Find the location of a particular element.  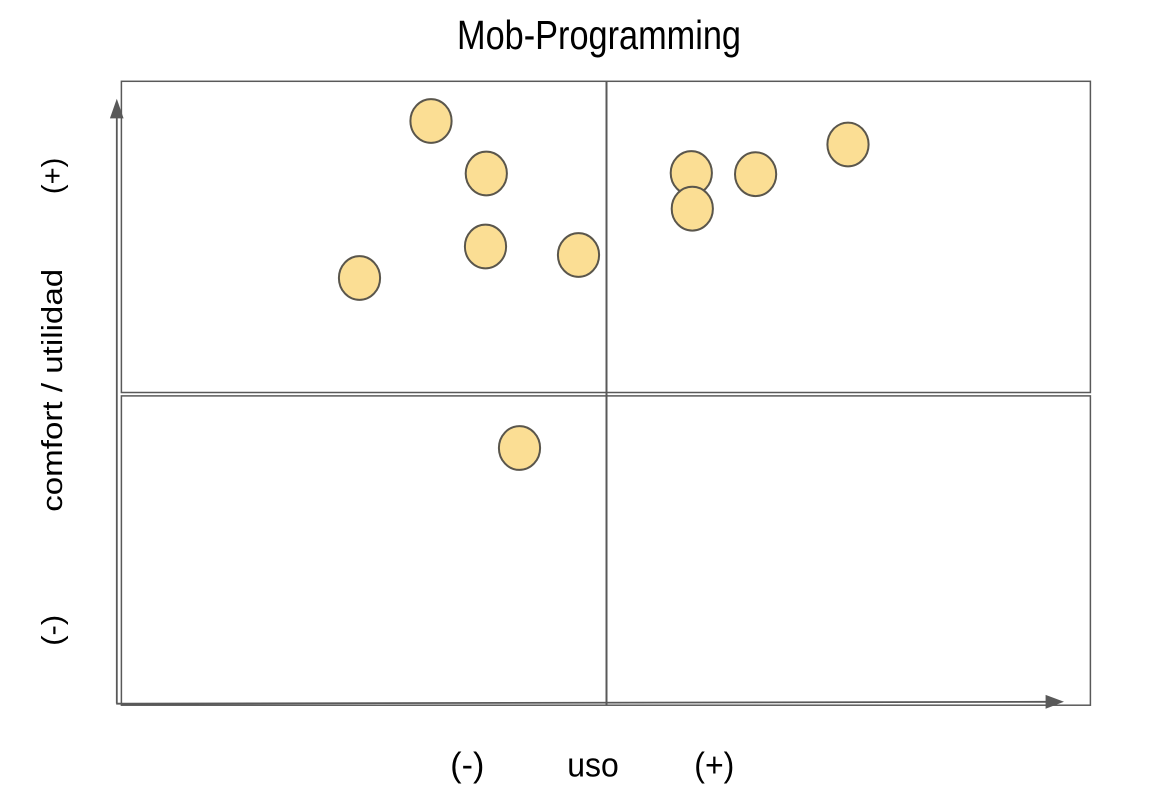

svg-text: uso is located at coordinates (593, 766).